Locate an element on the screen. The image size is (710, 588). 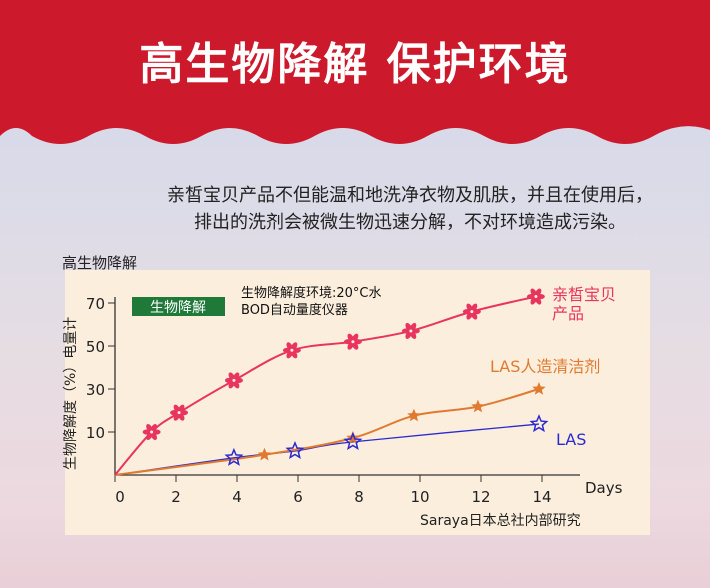
y-axis-label: 生物降解度（%）电量计 is located at coordinates (71, 393).